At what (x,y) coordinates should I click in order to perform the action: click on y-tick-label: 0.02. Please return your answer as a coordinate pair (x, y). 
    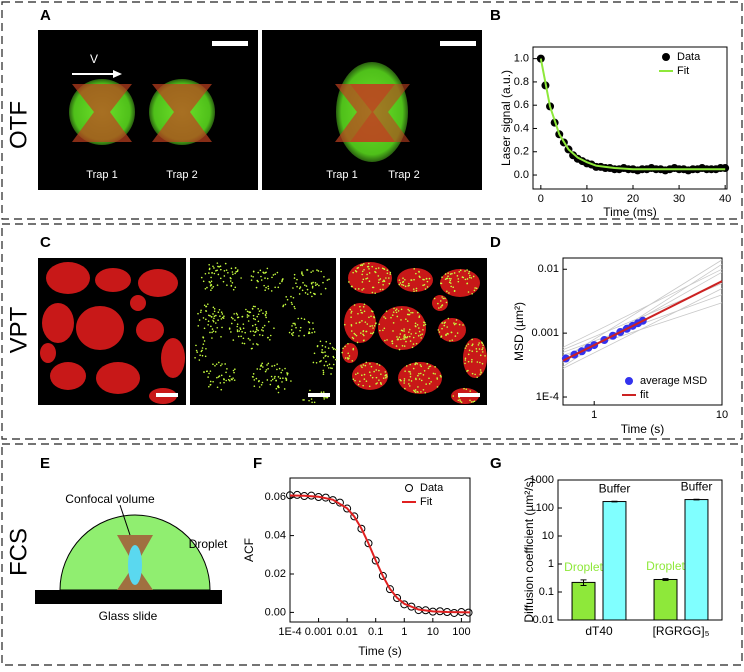
    Looking at the image, I should click on (275, 574).